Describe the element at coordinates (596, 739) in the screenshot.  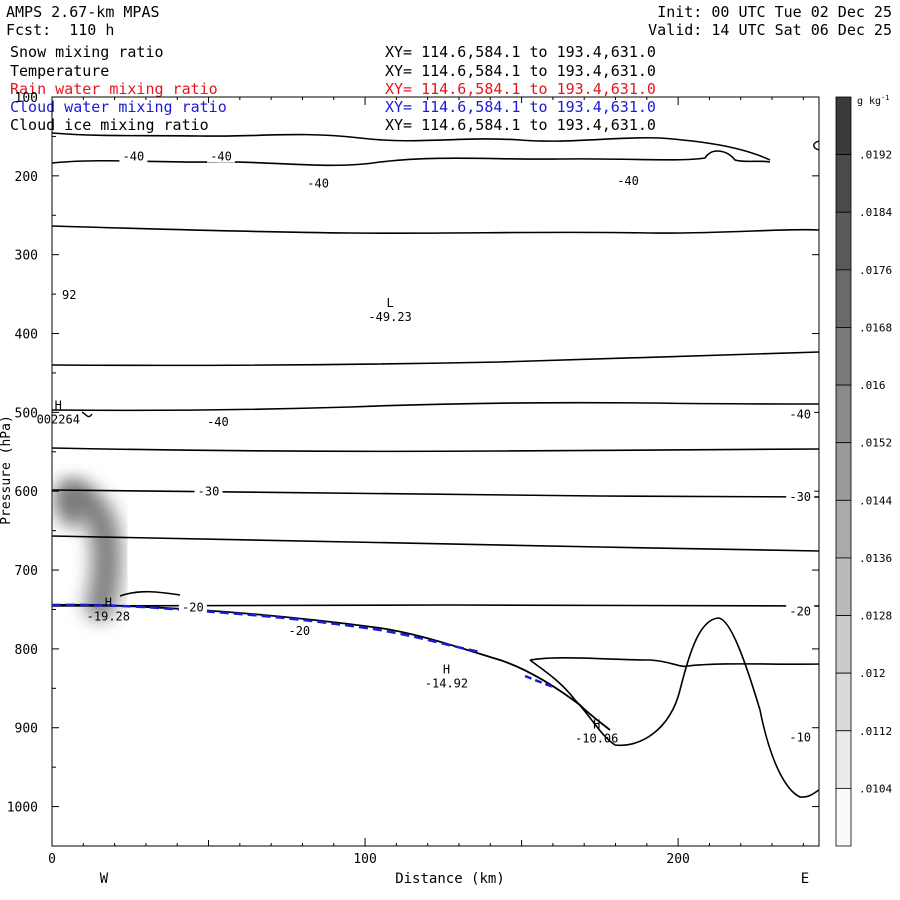
I see `extremum-value: -10.06` at that location.